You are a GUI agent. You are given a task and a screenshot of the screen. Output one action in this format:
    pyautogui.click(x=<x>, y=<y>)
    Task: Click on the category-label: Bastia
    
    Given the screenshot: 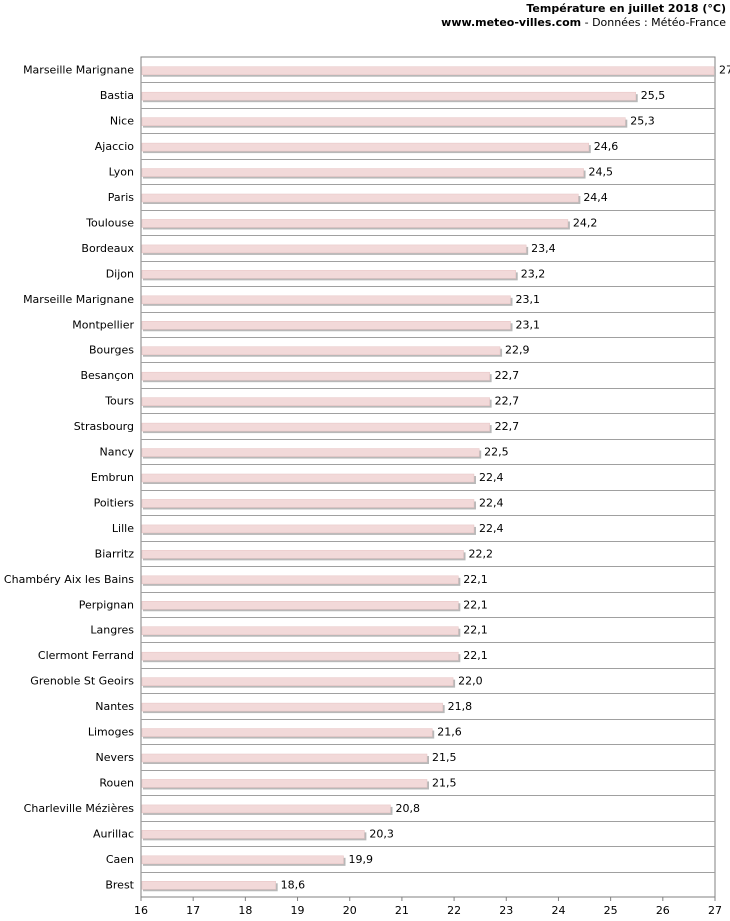 What is the action you would take?
    pyautogui.click(x=117, y=95)
    